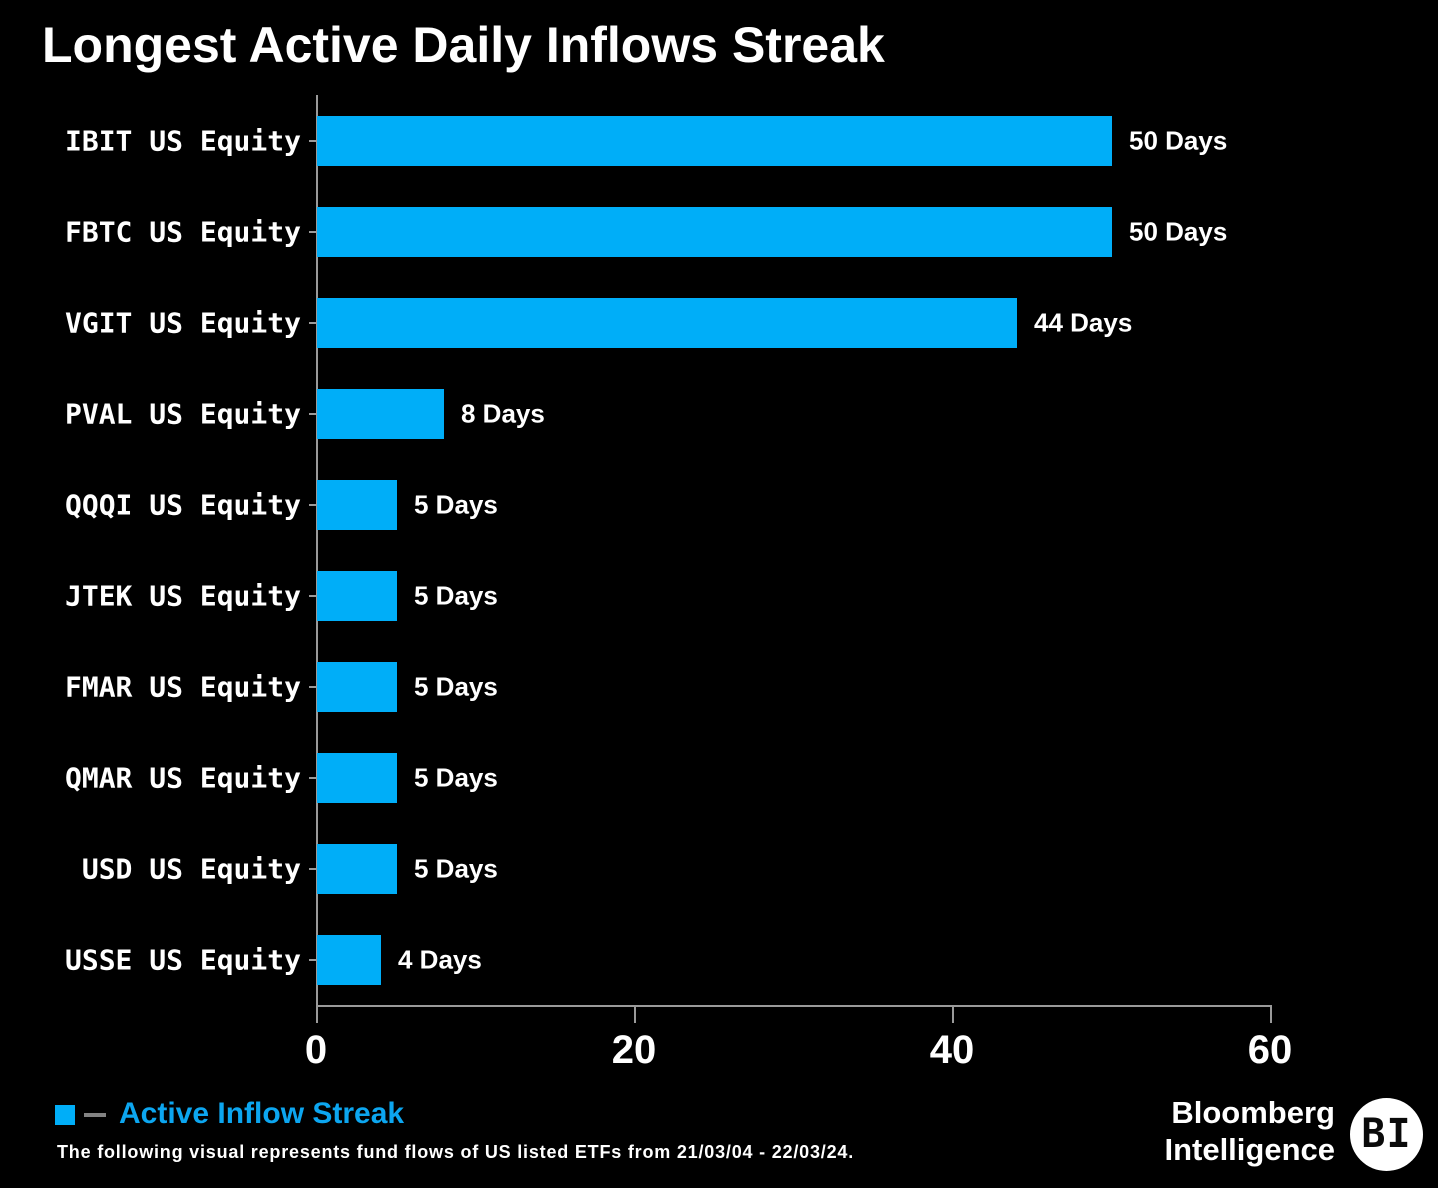 This screenshot has width=1438, height=1188. I want to click on bar-value-label: 4 Days, so click(440, 959).